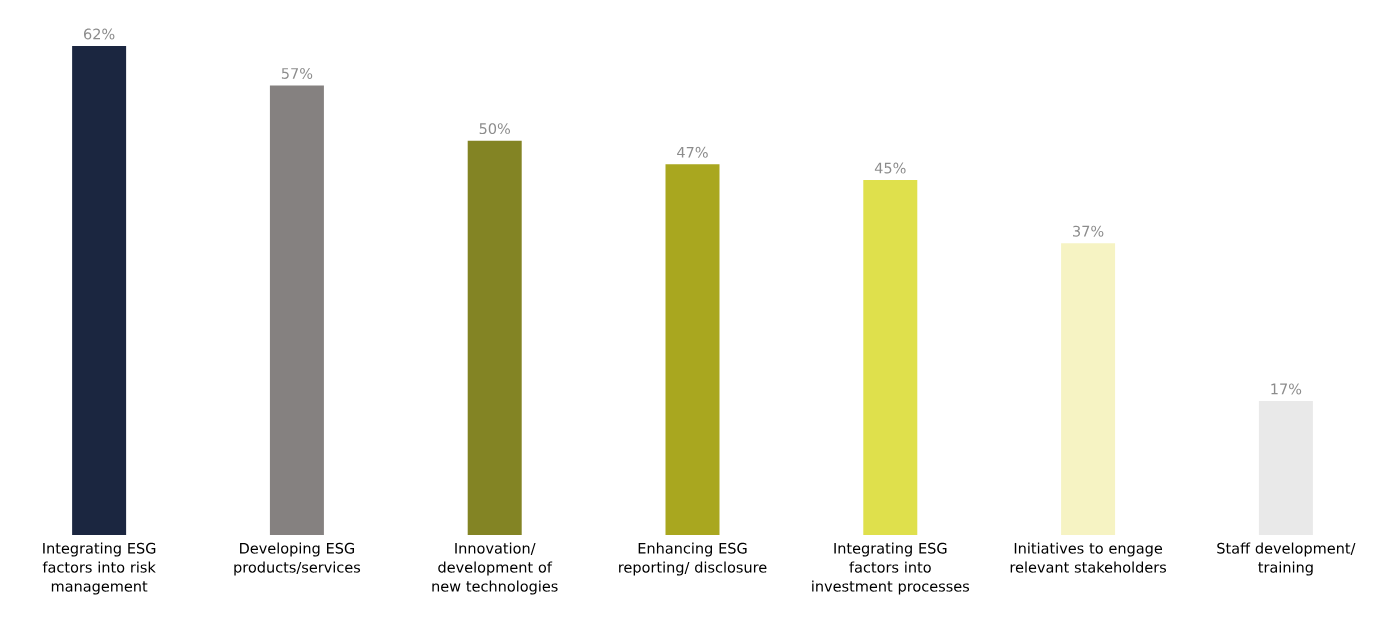  Describe the element at coordinates (99, 568) in the screenshot. I see `x-tick-label: Integrating ESG factors into risk management` at that location.